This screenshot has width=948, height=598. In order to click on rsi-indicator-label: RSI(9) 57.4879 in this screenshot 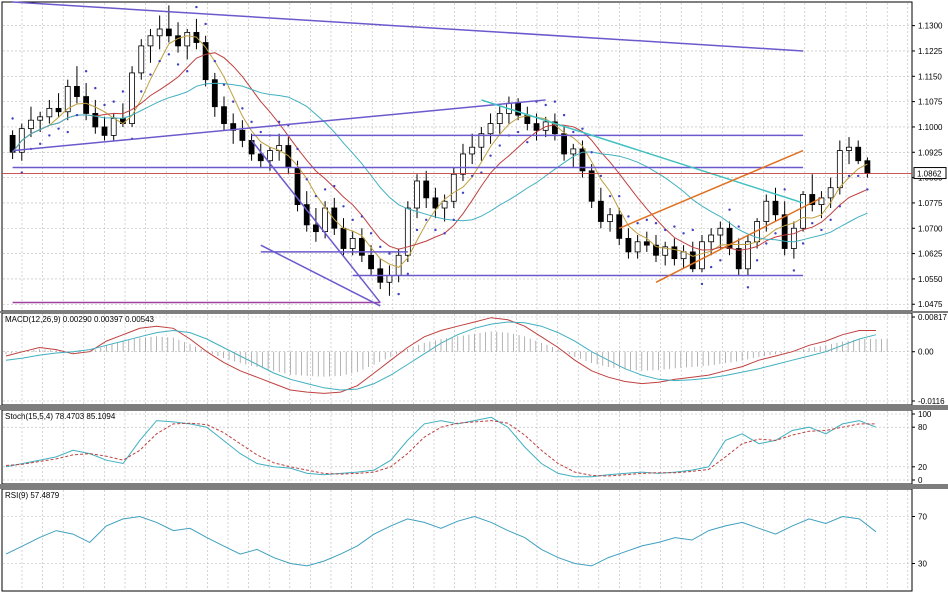, I will do `click(32, 495)`.